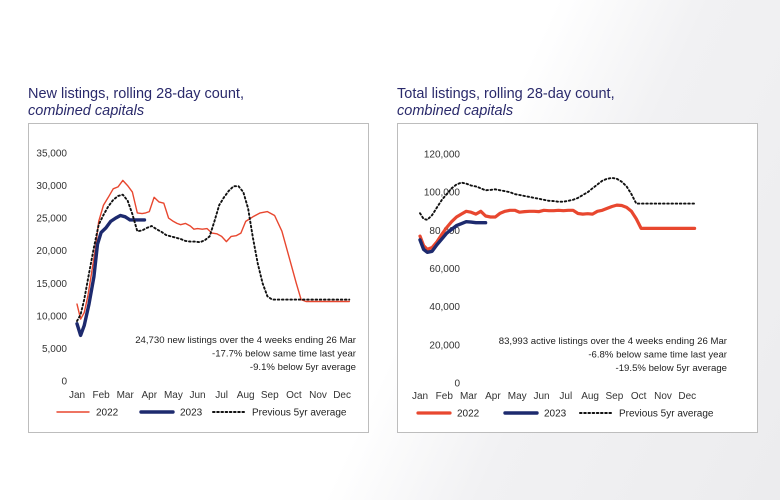 Image resolution: width=780 pixels, height=500 pixels. I want to click on annotation-line: -19.5% below 5yr average, so click(671, 368).